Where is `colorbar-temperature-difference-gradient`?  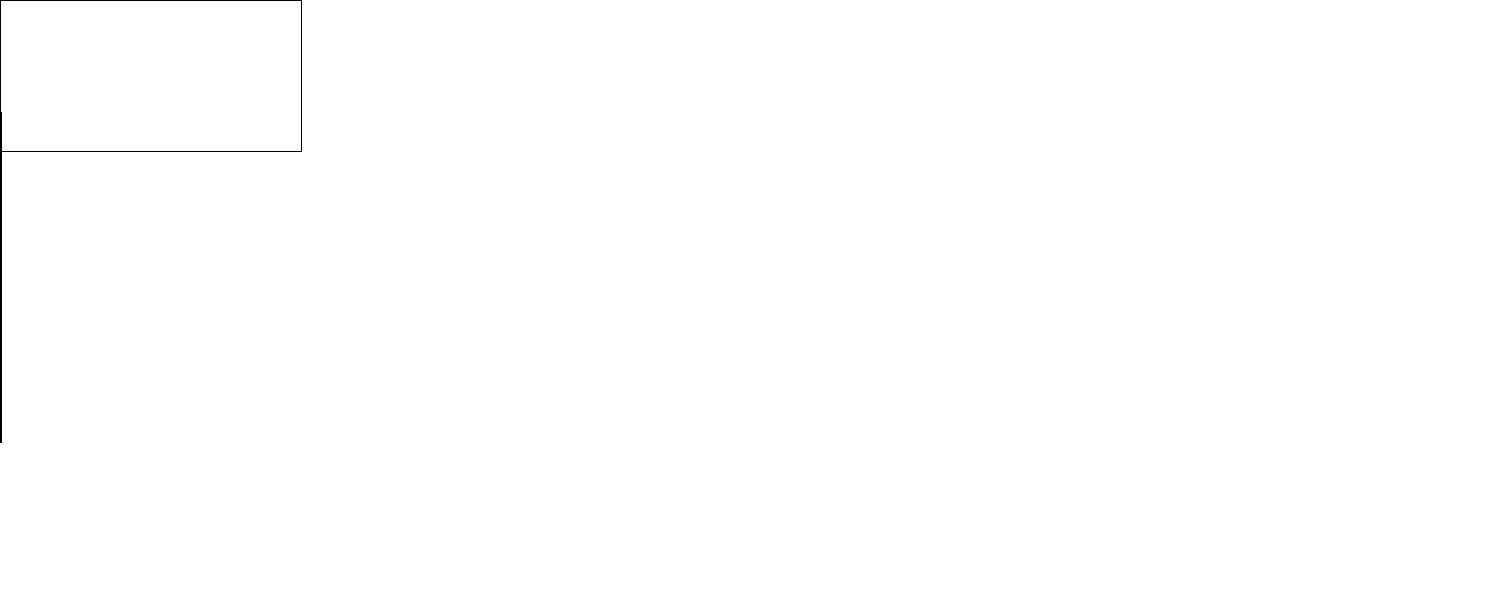 colorbar-temperature-difference-gradient is located at coordinates (151, 76).